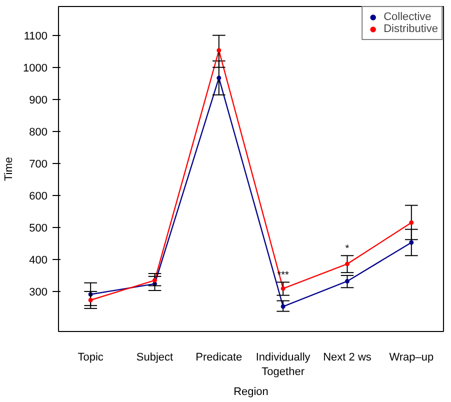 This screenshot has width=451, height=402. I want to click on x-tick-label: Predicate, so click(219, 358).